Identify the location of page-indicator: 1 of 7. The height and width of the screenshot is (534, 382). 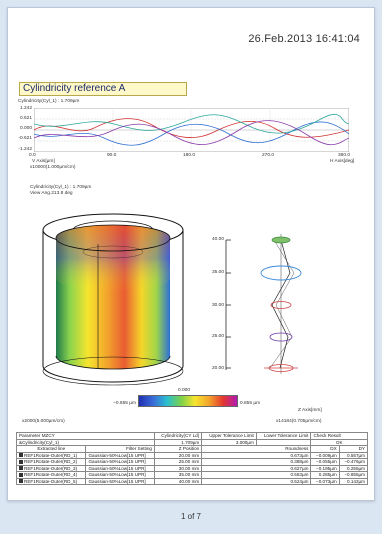
(190, 516).